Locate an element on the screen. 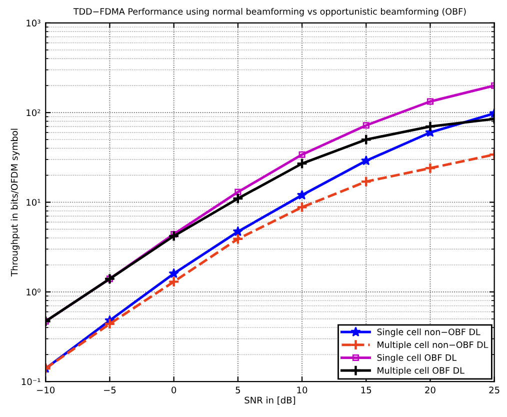  legend-label: Multiple cell non−OBF DL is located at coordinates (433, 345).